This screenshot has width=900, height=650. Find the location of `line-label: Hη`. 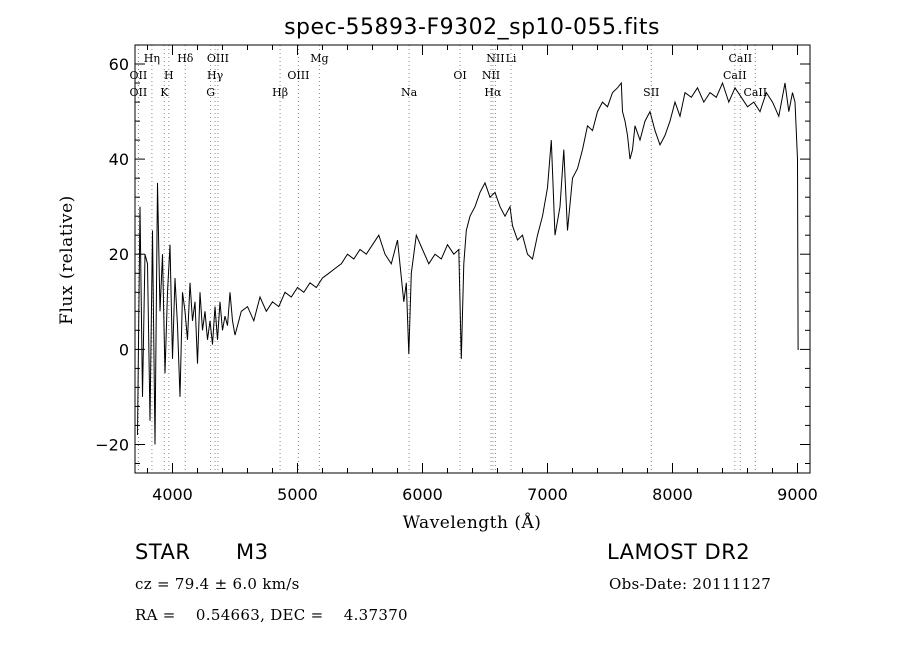

line-label: Hη is located at coordinates (152, 58).